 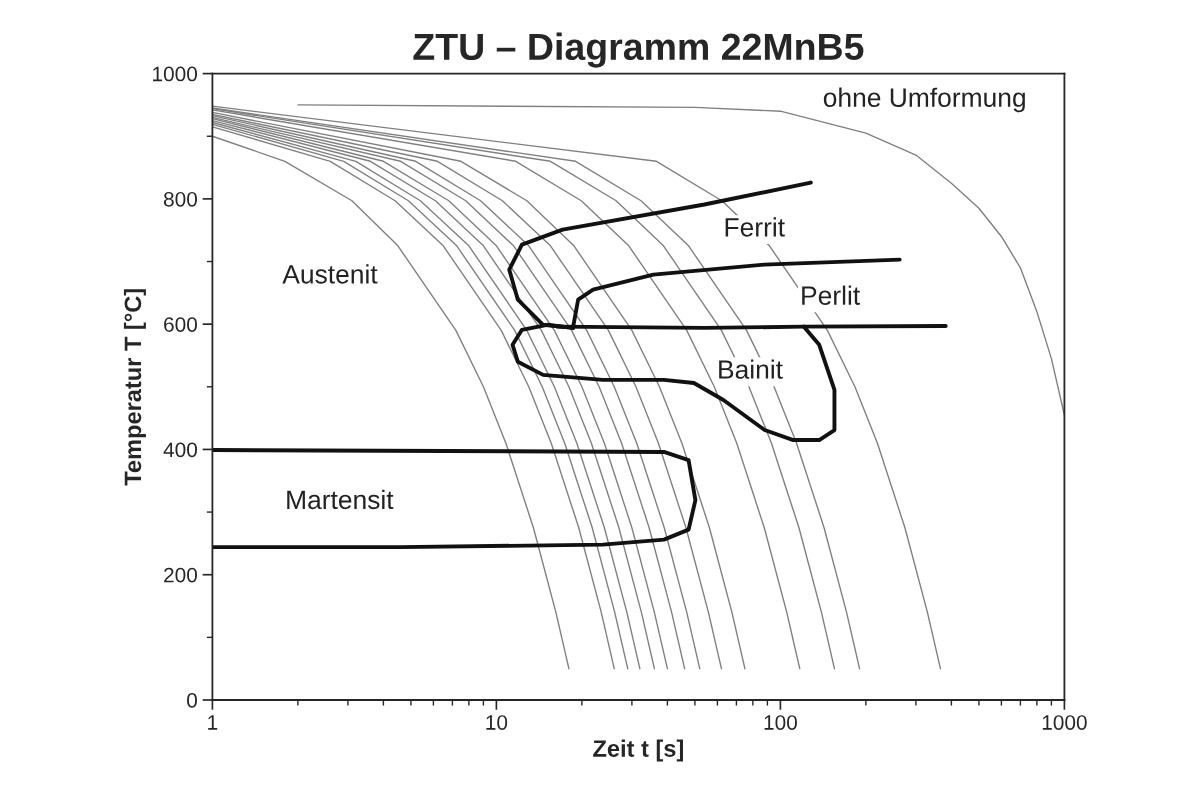 I want to click on x-tick-label: 1000, so click(x=1064, y=722).